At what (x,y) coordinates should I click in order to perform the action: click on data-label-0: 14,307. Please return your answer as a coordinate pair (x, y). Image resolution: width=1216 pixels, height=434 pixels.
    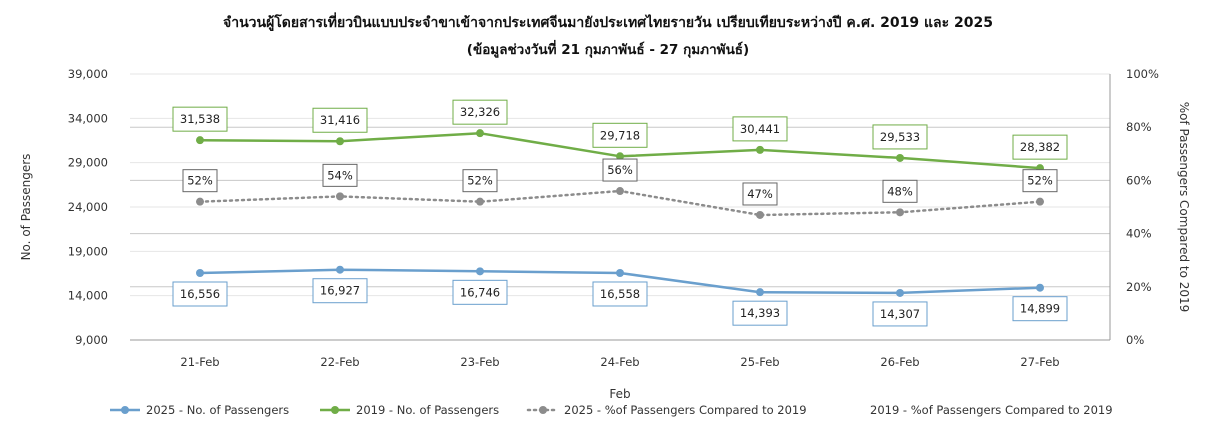
    Looking at the image, I should click on (900, 314).